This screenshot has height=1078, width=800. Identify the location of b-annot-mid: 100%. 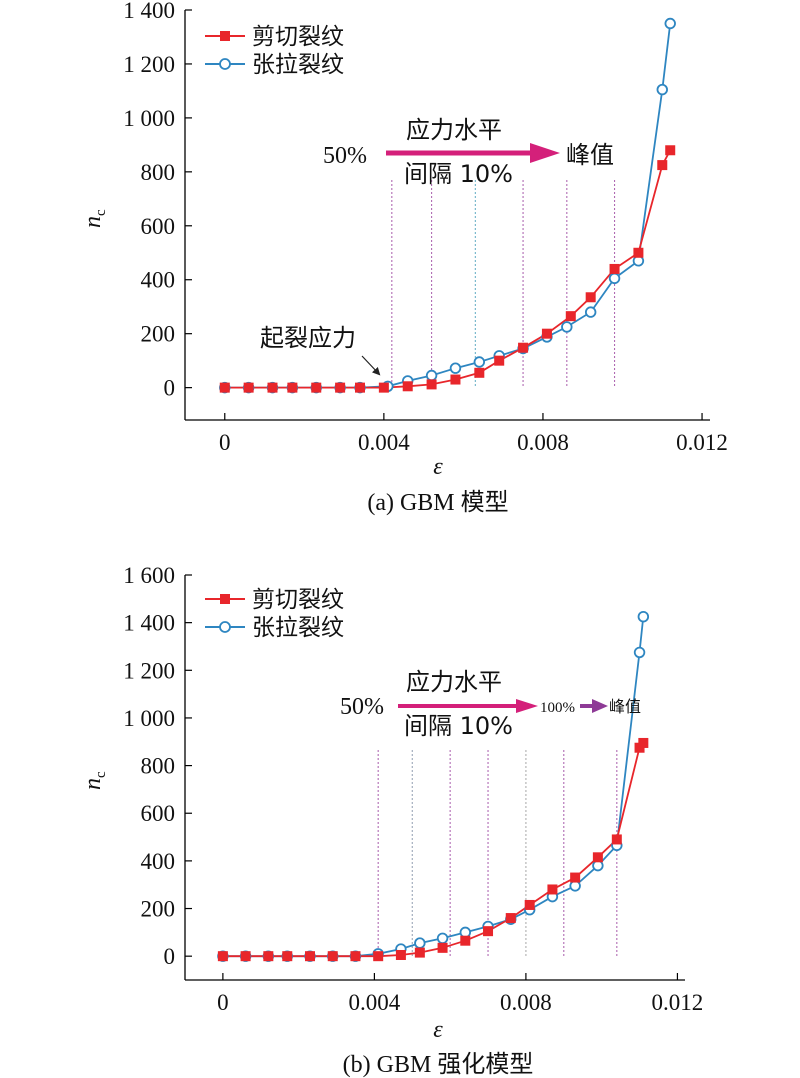
(557, 708).